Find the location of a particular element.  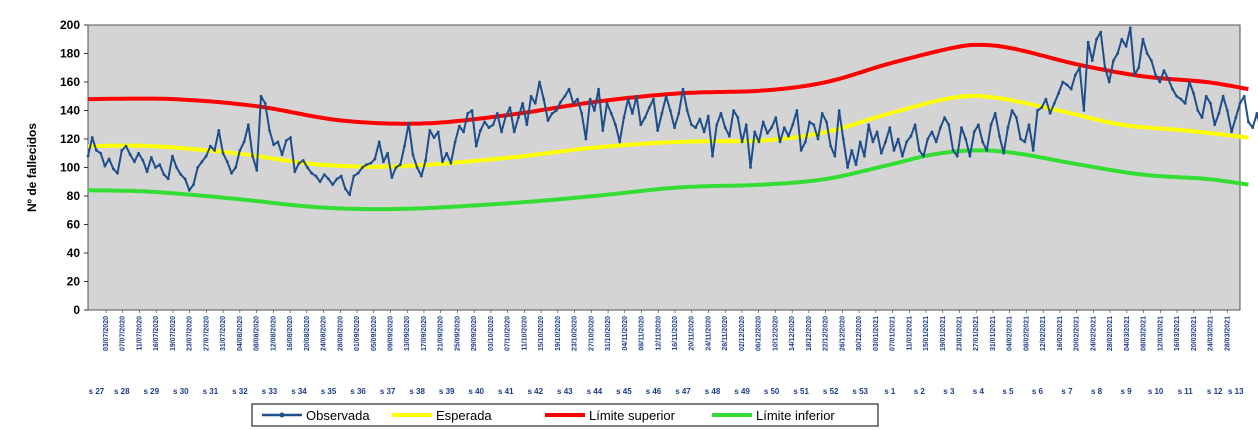

x-date-tick-label: 11/10/2020 is located at coordinates (524, 333).